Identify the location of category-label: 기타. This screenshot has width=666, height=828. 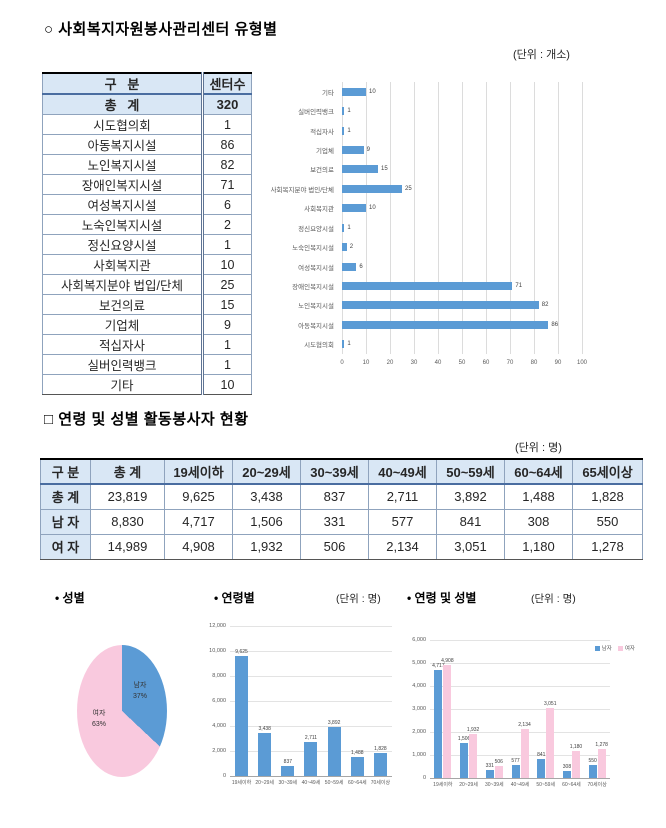
(328, 93).